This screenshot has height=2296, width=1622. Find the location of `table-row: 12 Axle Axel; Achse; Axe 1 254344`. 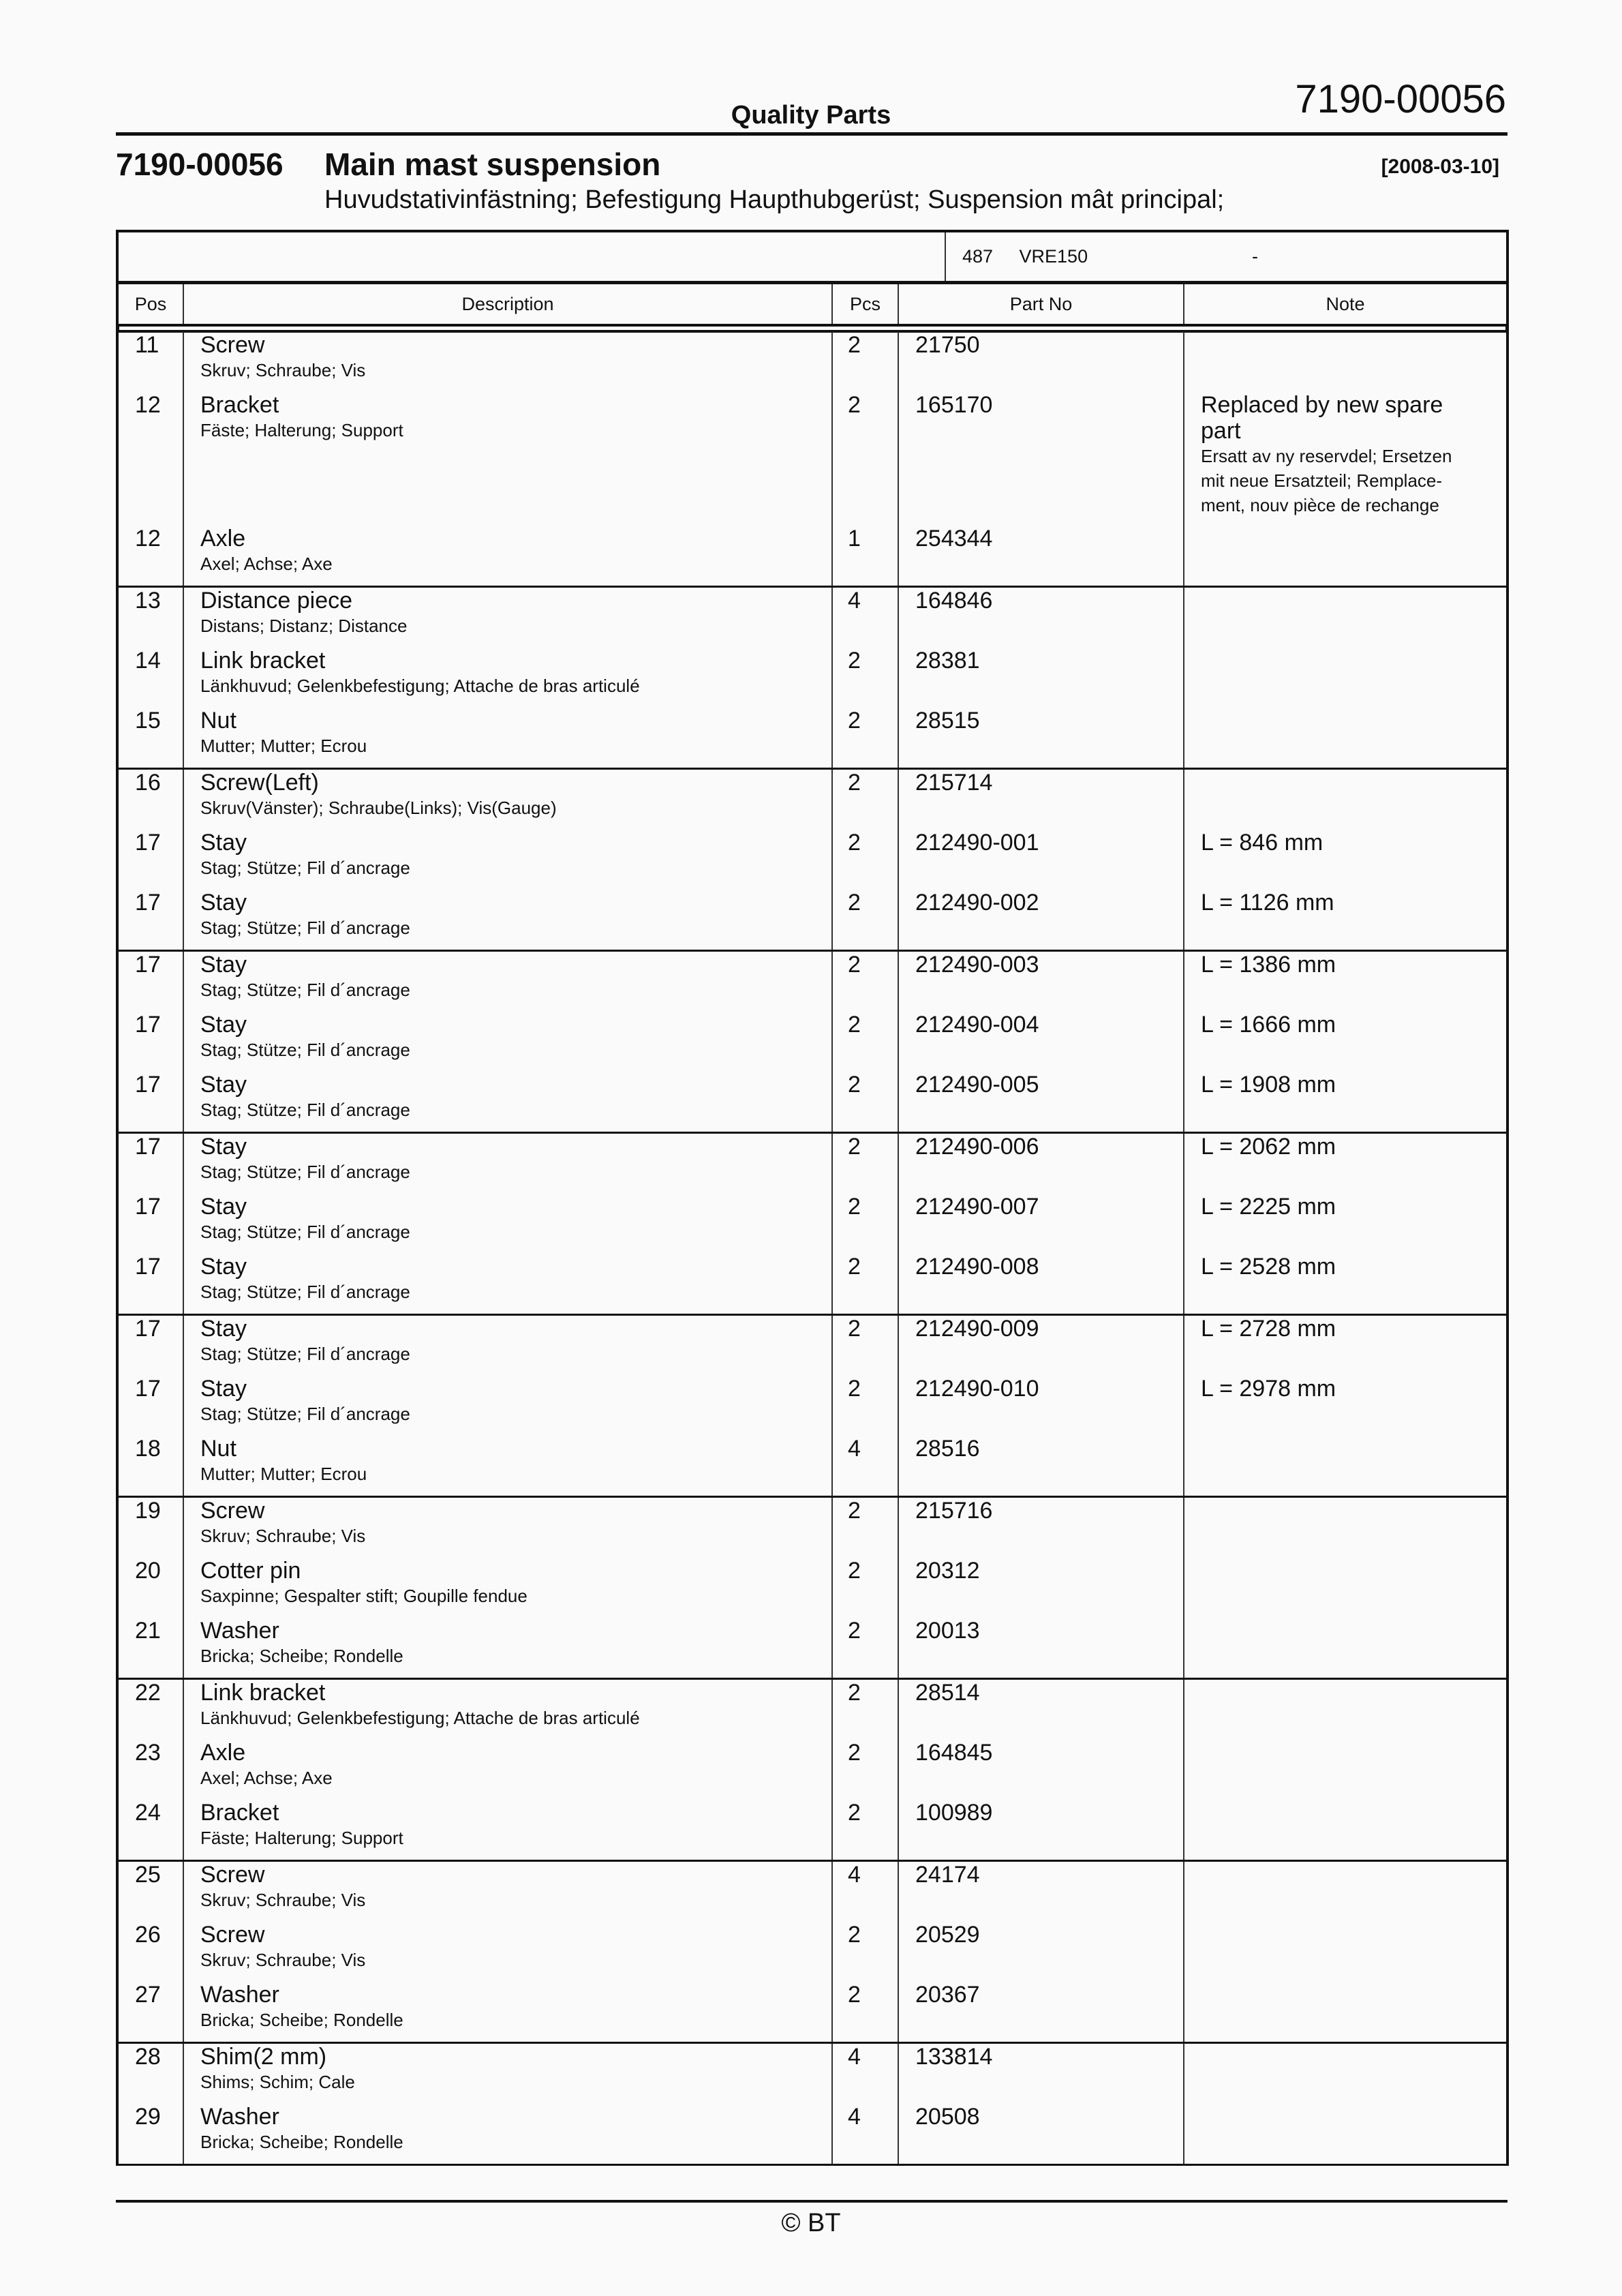

table-row: 12 Axle Axel; Achse; Axe 1 254344 is located at coordinates (812, 556).